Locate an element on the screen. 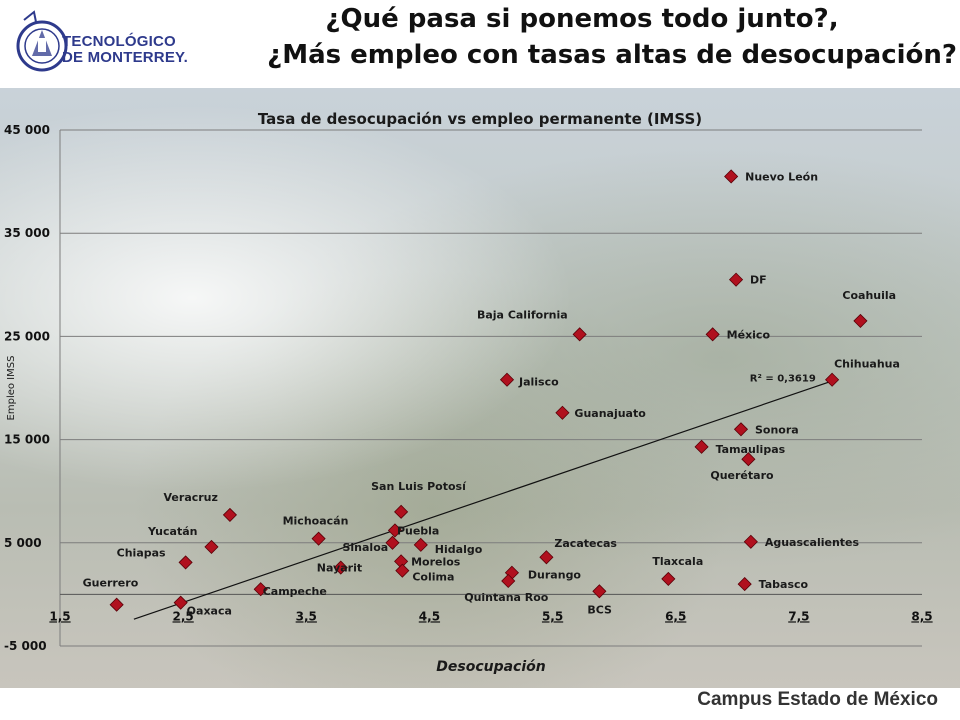 This screenshot has width=960, height=720. x-tick-label: 1,5 is located at coordinates (59, 616).